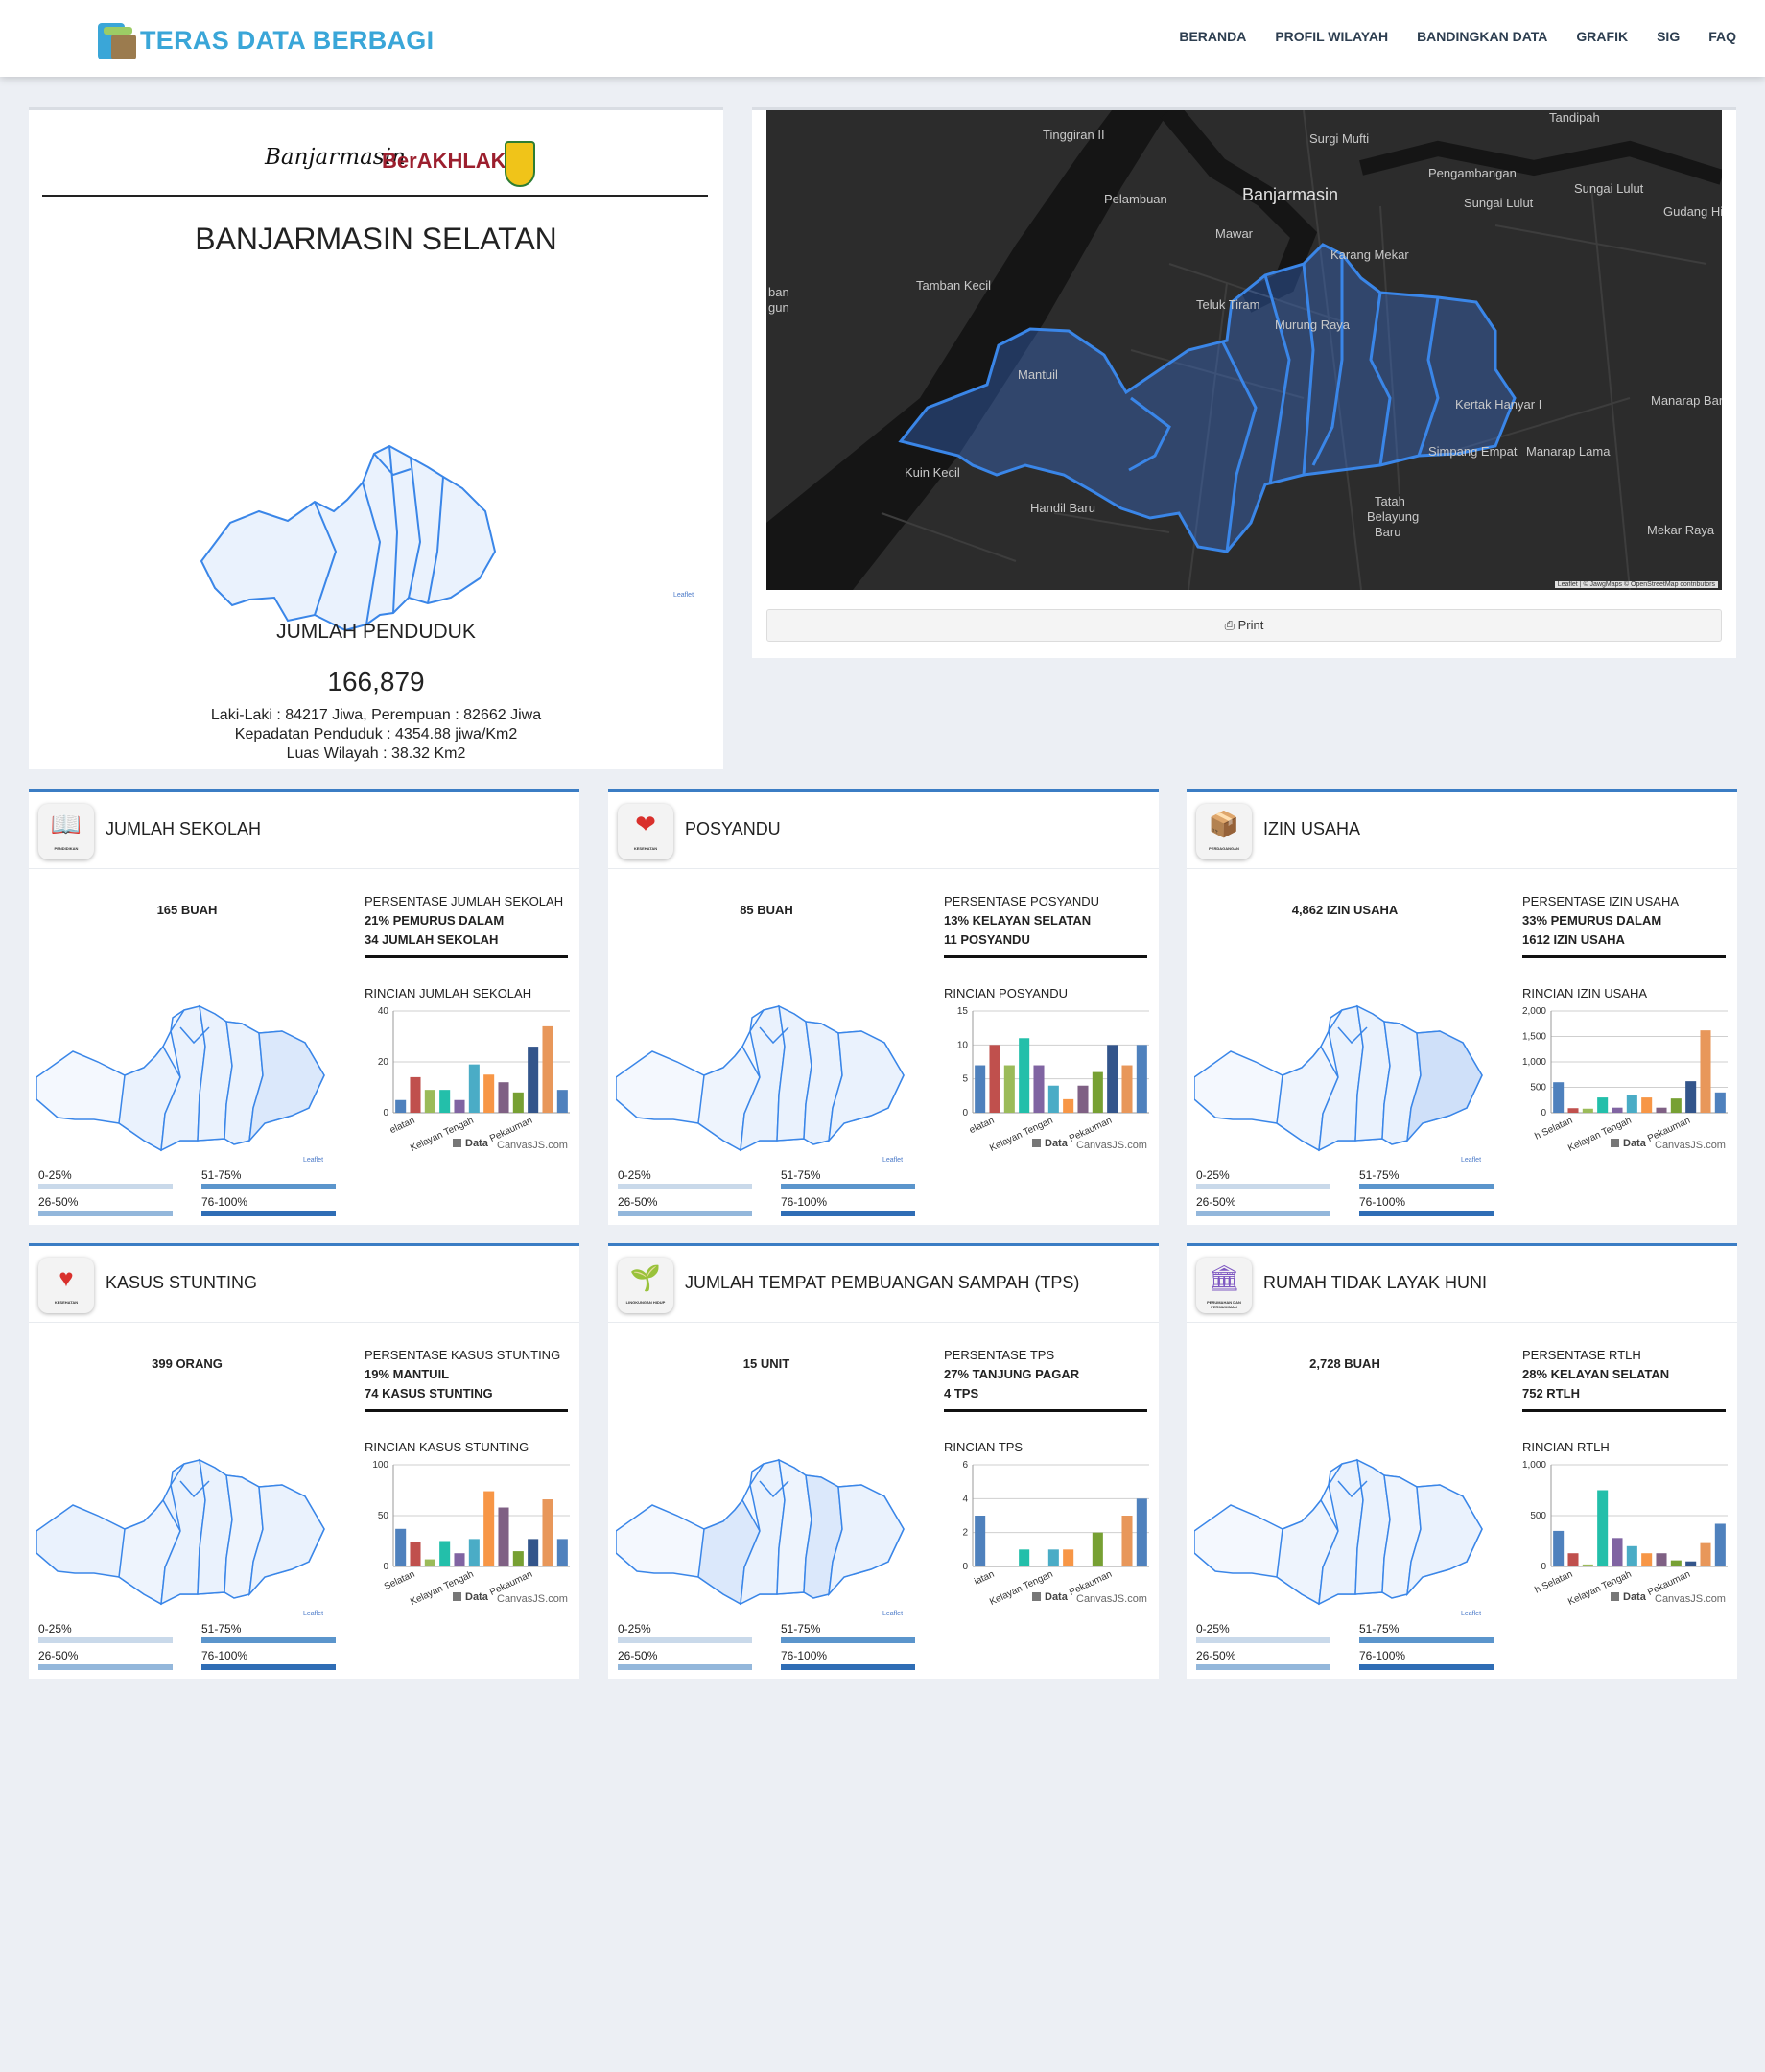 This screenshot has height=2072, width=1765. What do you see at coordinates (364, 513) in the screenshot?
I see `region-outline-map` at bounding box center [364, 513].